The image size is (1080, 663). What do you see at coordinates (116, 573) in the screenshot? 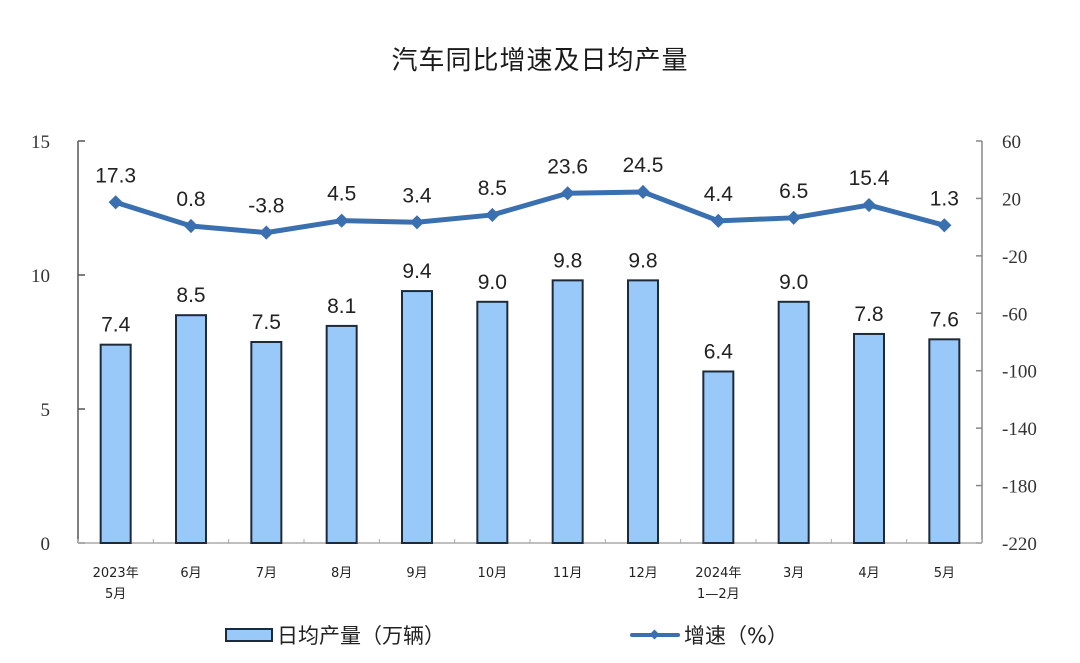
I see `x-tick-label: 2023年` at bounding box center [116, 573].